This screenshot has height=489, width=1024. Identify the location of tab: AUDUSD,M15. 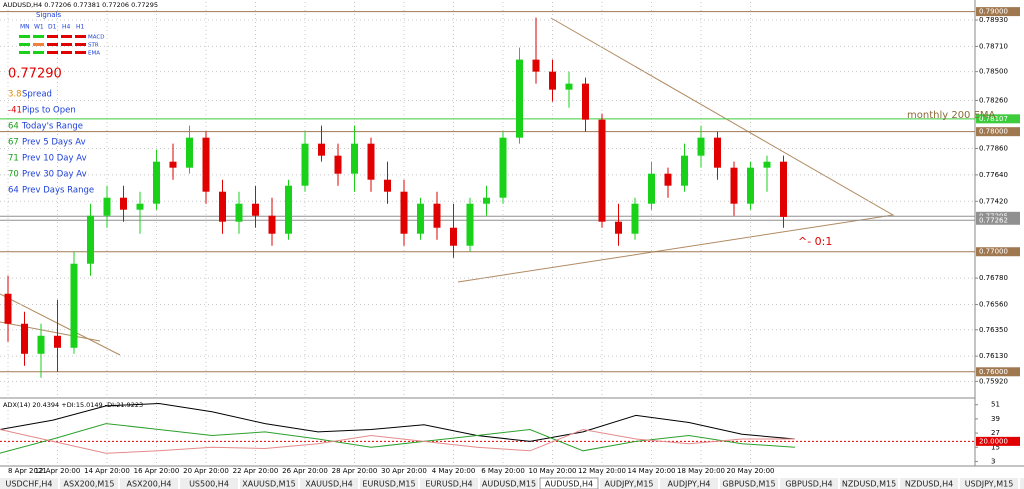
(509, 483).